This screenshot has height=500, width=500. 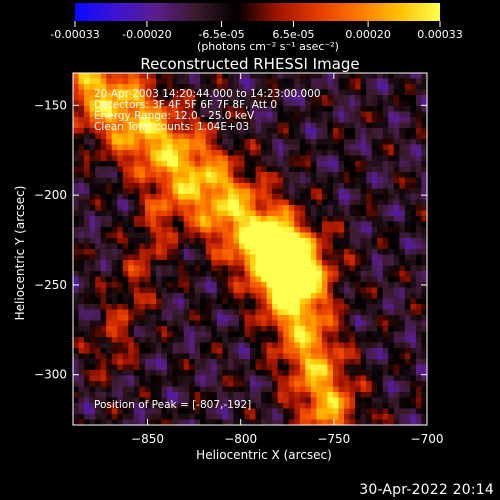 What do you see at coordinates (20, 253) in the screenshot?
I see `y-axis-label: Heliocentric Y (arcsec)` at bounding box center [20, 253].